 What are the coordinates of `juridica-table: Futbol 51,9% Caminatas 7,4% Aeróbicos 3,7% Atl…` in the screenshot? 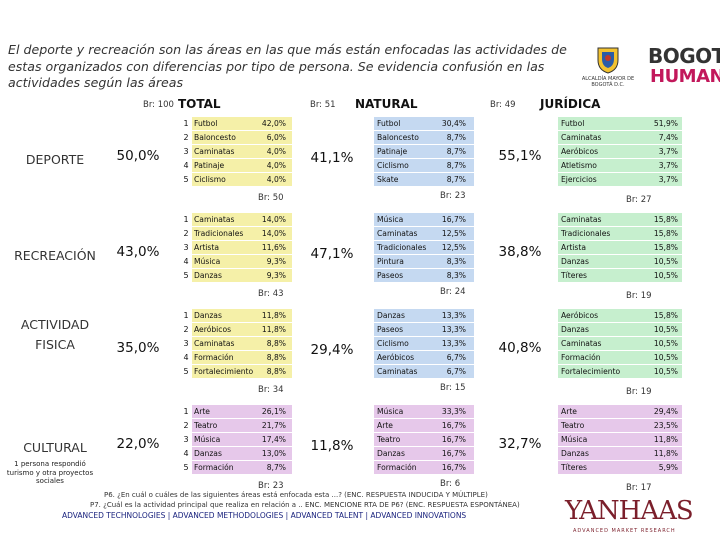 It's located at (620, 152).